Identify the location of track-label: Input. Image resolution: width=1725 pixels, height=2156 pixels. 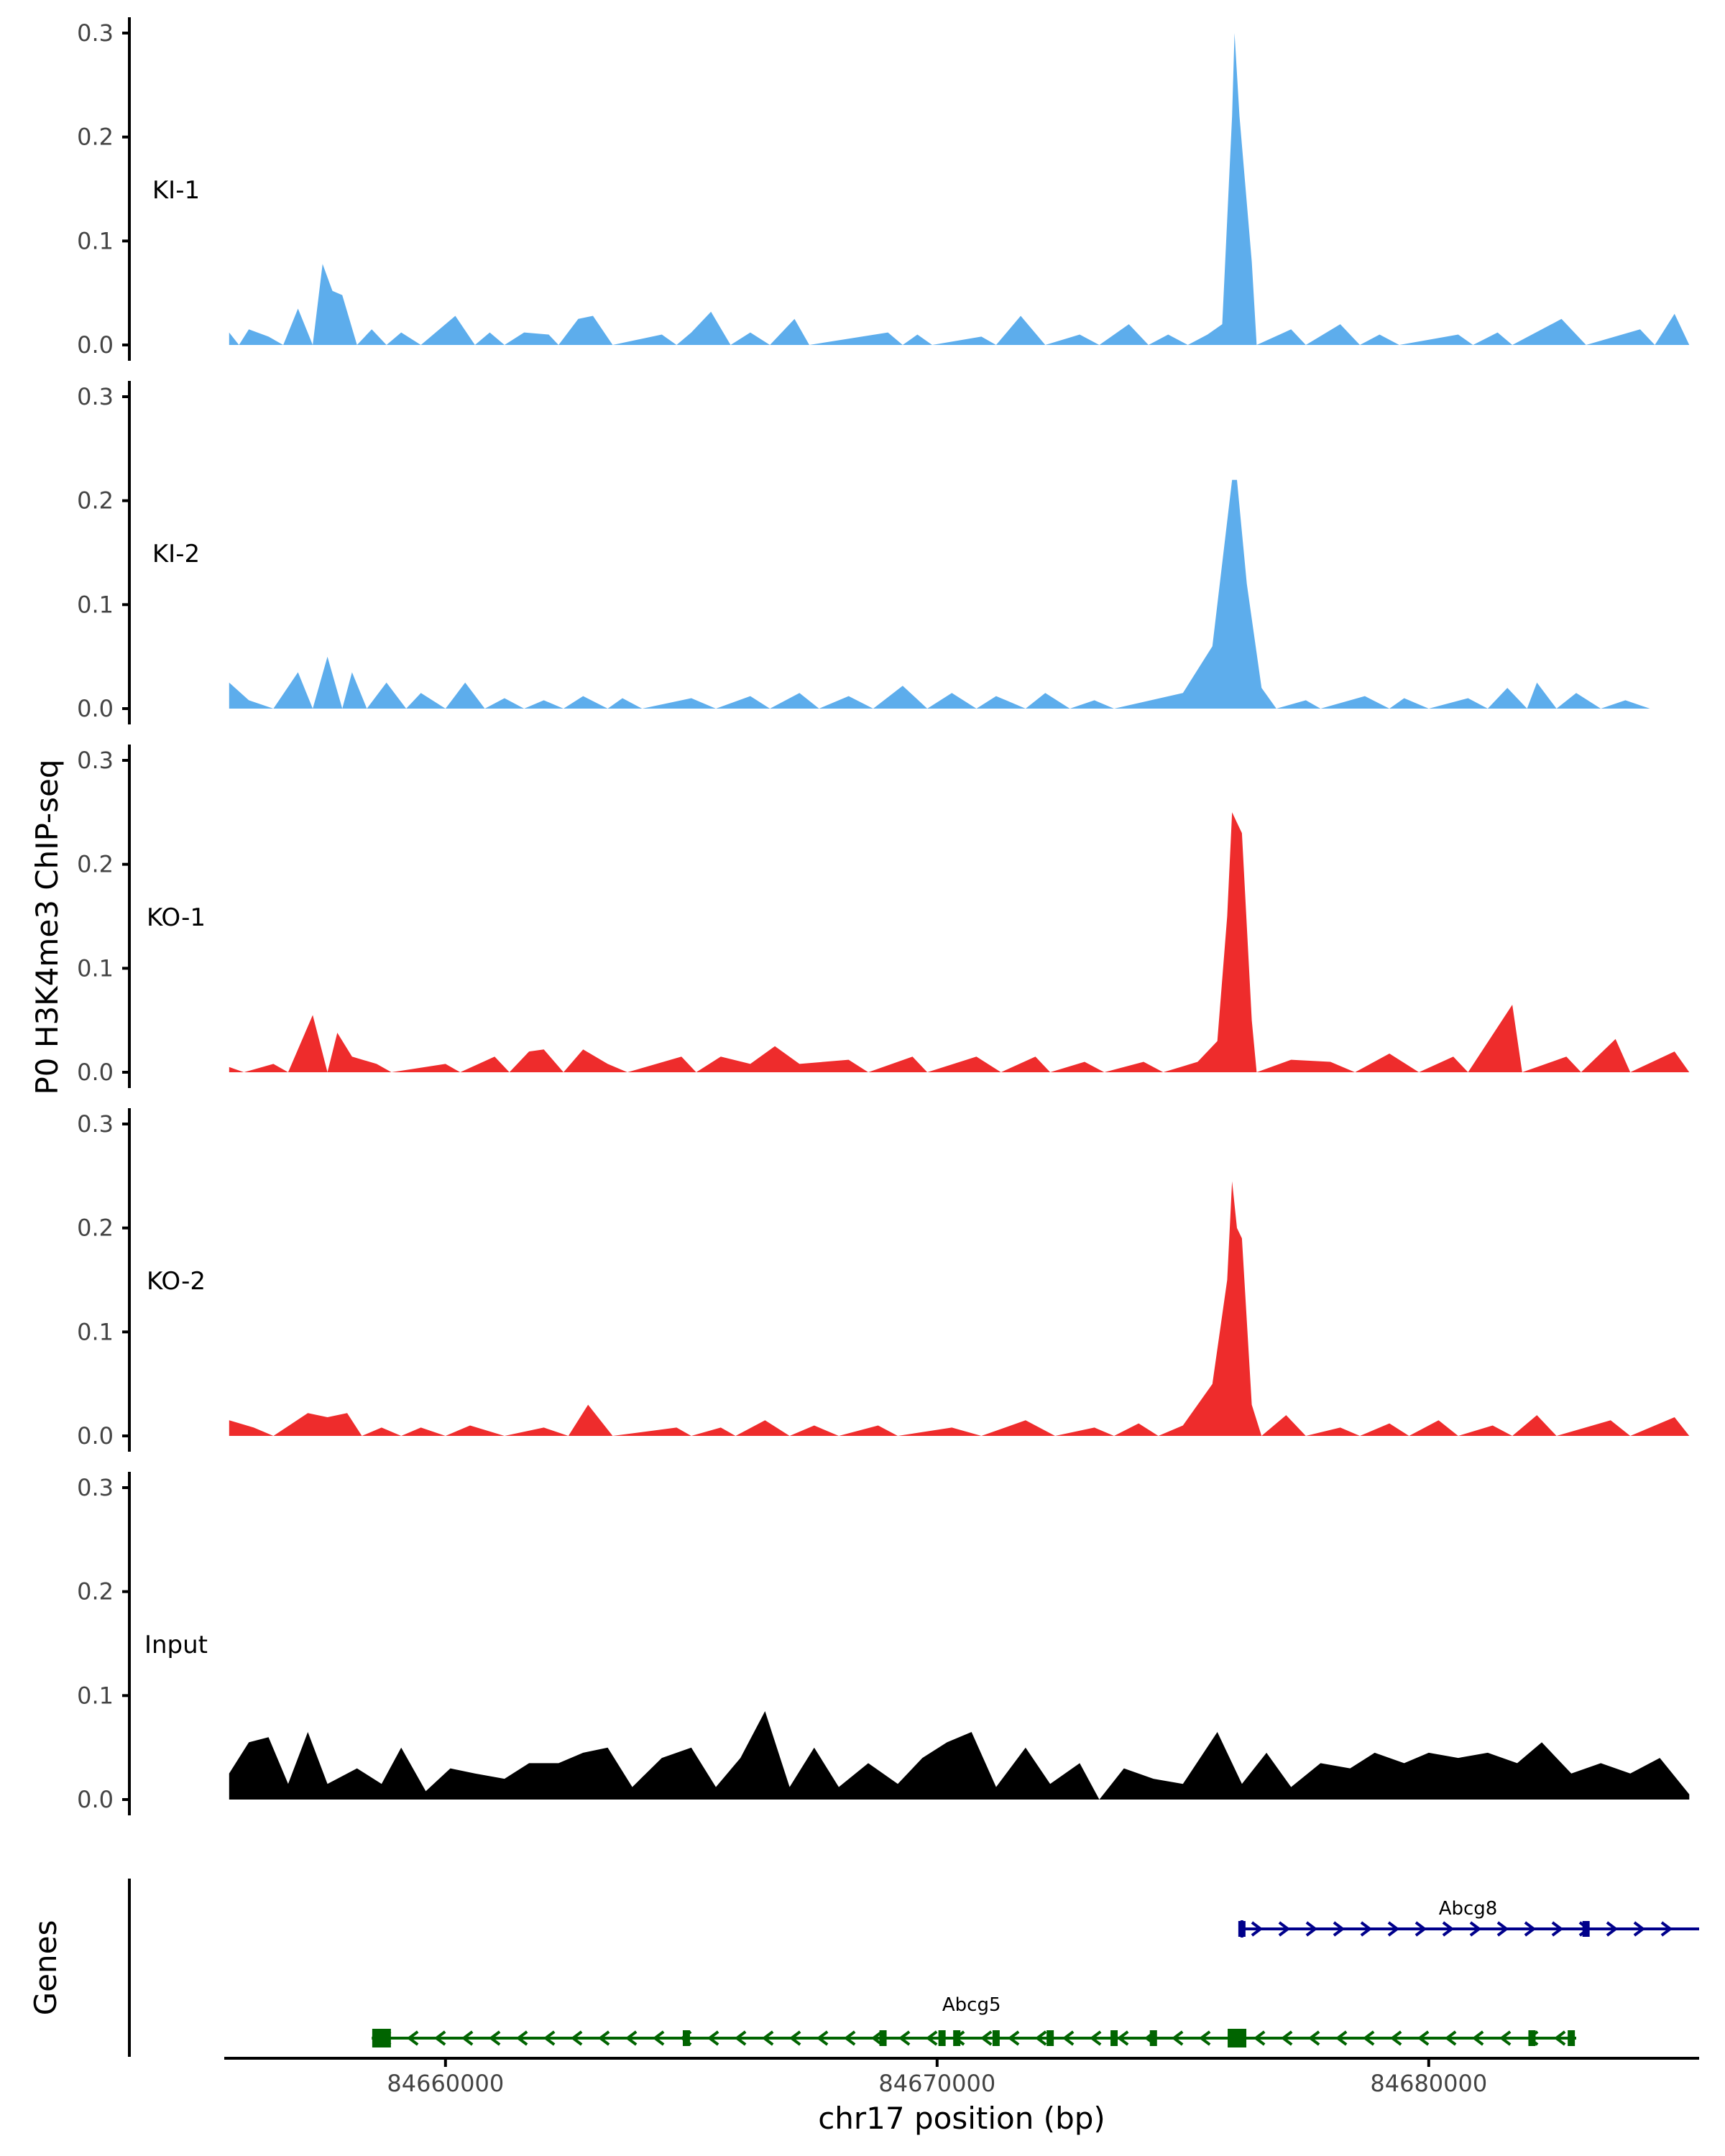
(176, 1645).